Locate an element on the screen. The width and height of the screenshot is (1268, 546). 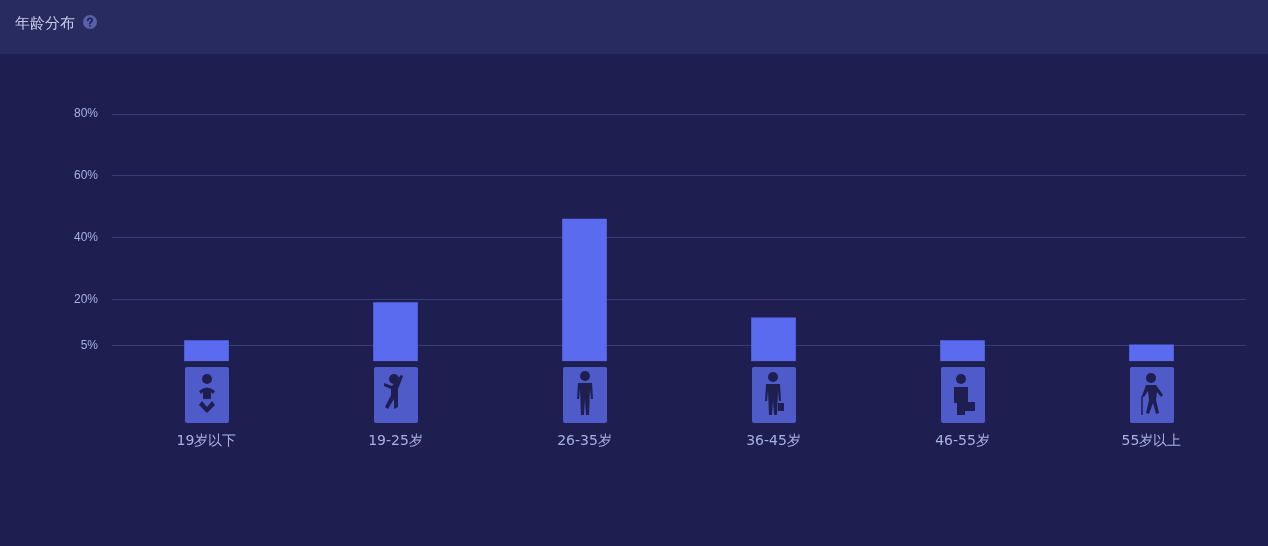
x-tick-label: 19-25岁 is located at coordinates (395, 440).